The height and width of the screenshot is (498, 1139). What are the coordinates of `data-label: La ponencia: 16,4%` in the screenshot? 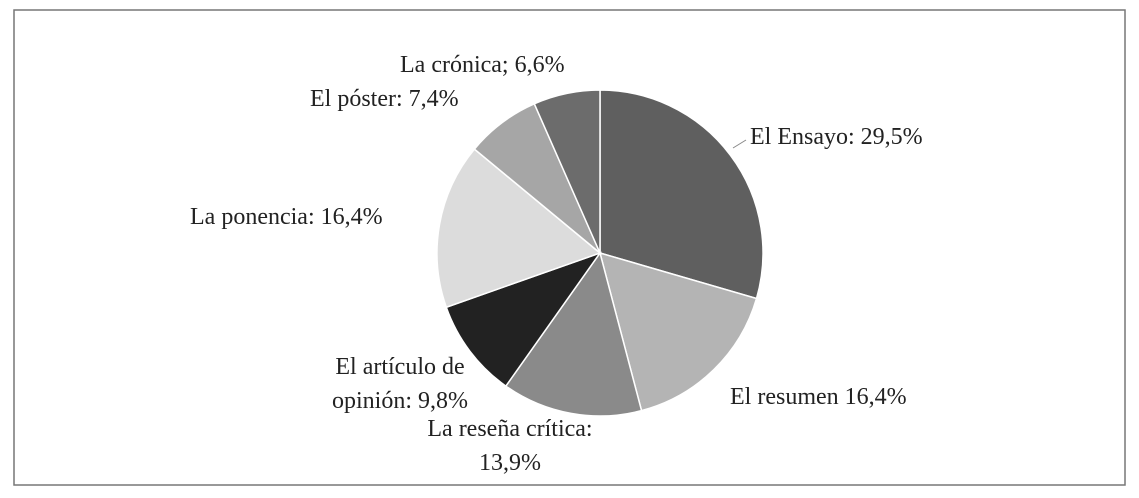 It's located at (286, 217).